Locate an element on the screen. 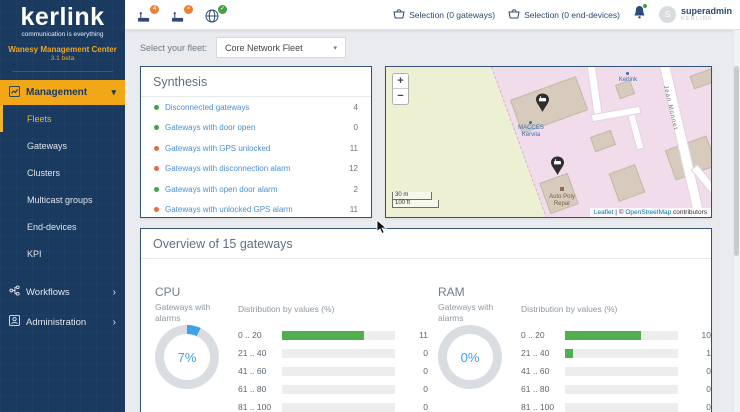  cpu-alarms-pct: 7% is located at coordinates (187, 357).